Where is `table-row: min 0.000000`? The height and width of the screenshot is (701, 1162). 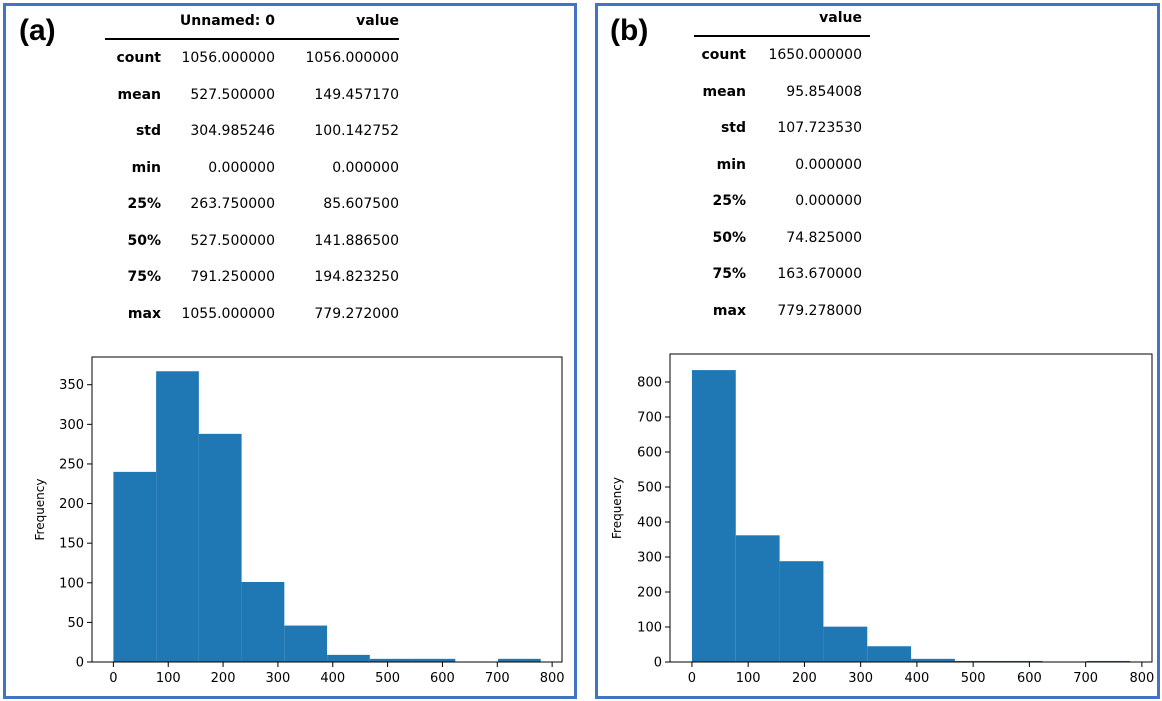 table-row: min 0.000000 is located at coordinates (782, 165).